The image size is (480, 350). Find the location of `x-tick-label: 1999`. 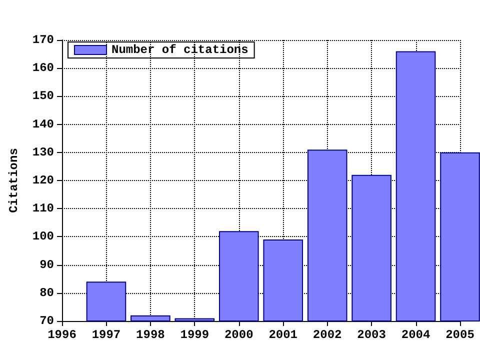

x-tick-label: 1999 is located at coordinates (195, 335).